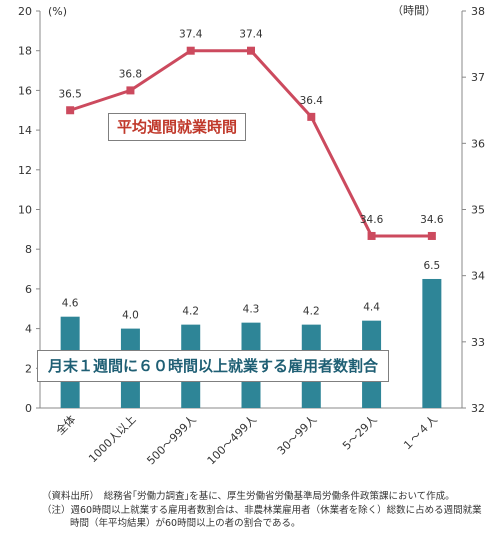 The height and width of the screenshot is (538, 498). What do you see at coordinates (28, 329) in the screenshot?
I see `left-tick-label: 4` at bounding box center [28, 329].